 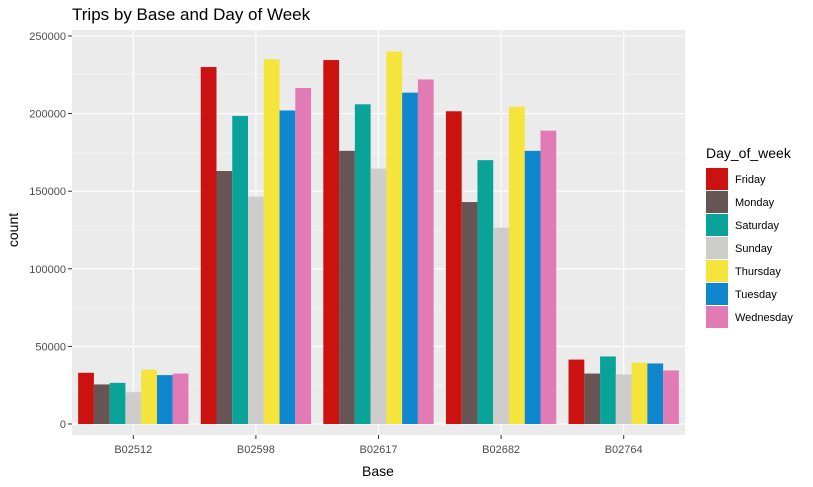 What do you see at coordinates (453, 267) in the screenshot?
I see `bar-friday-b02682` at bounding box center [453, 267].